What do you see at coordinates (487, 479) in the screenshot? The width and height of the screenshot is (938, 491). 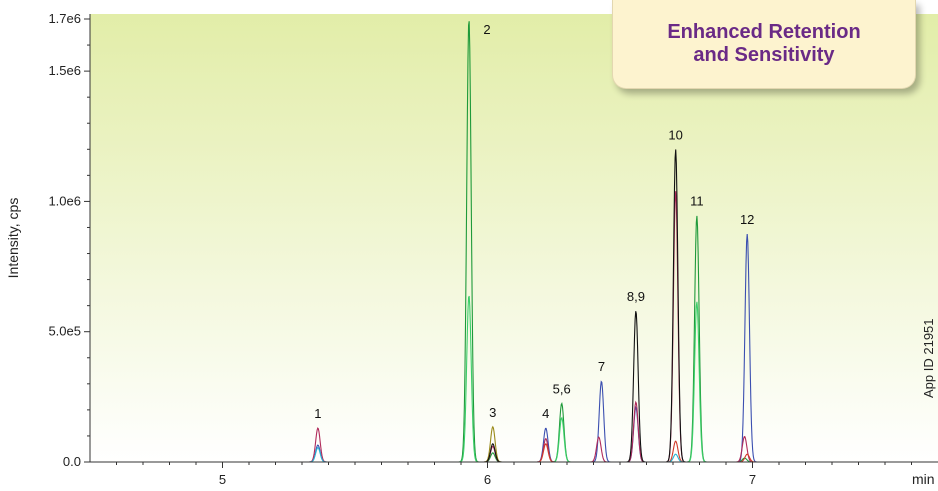 I see `x-tick-label: 6` at bounding box center [487, 479].